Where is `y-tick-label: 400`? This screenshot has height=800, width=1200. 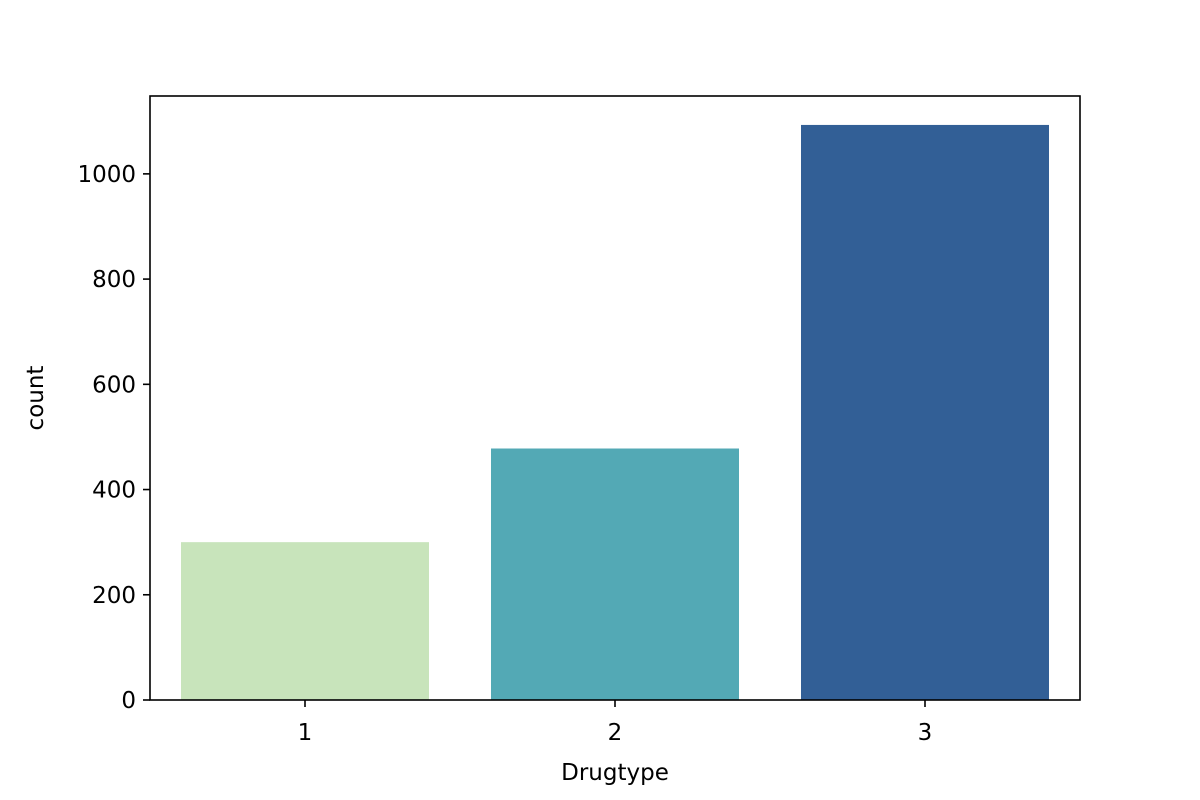 y-tick-label: 400 is located at coordinates (114, 491).